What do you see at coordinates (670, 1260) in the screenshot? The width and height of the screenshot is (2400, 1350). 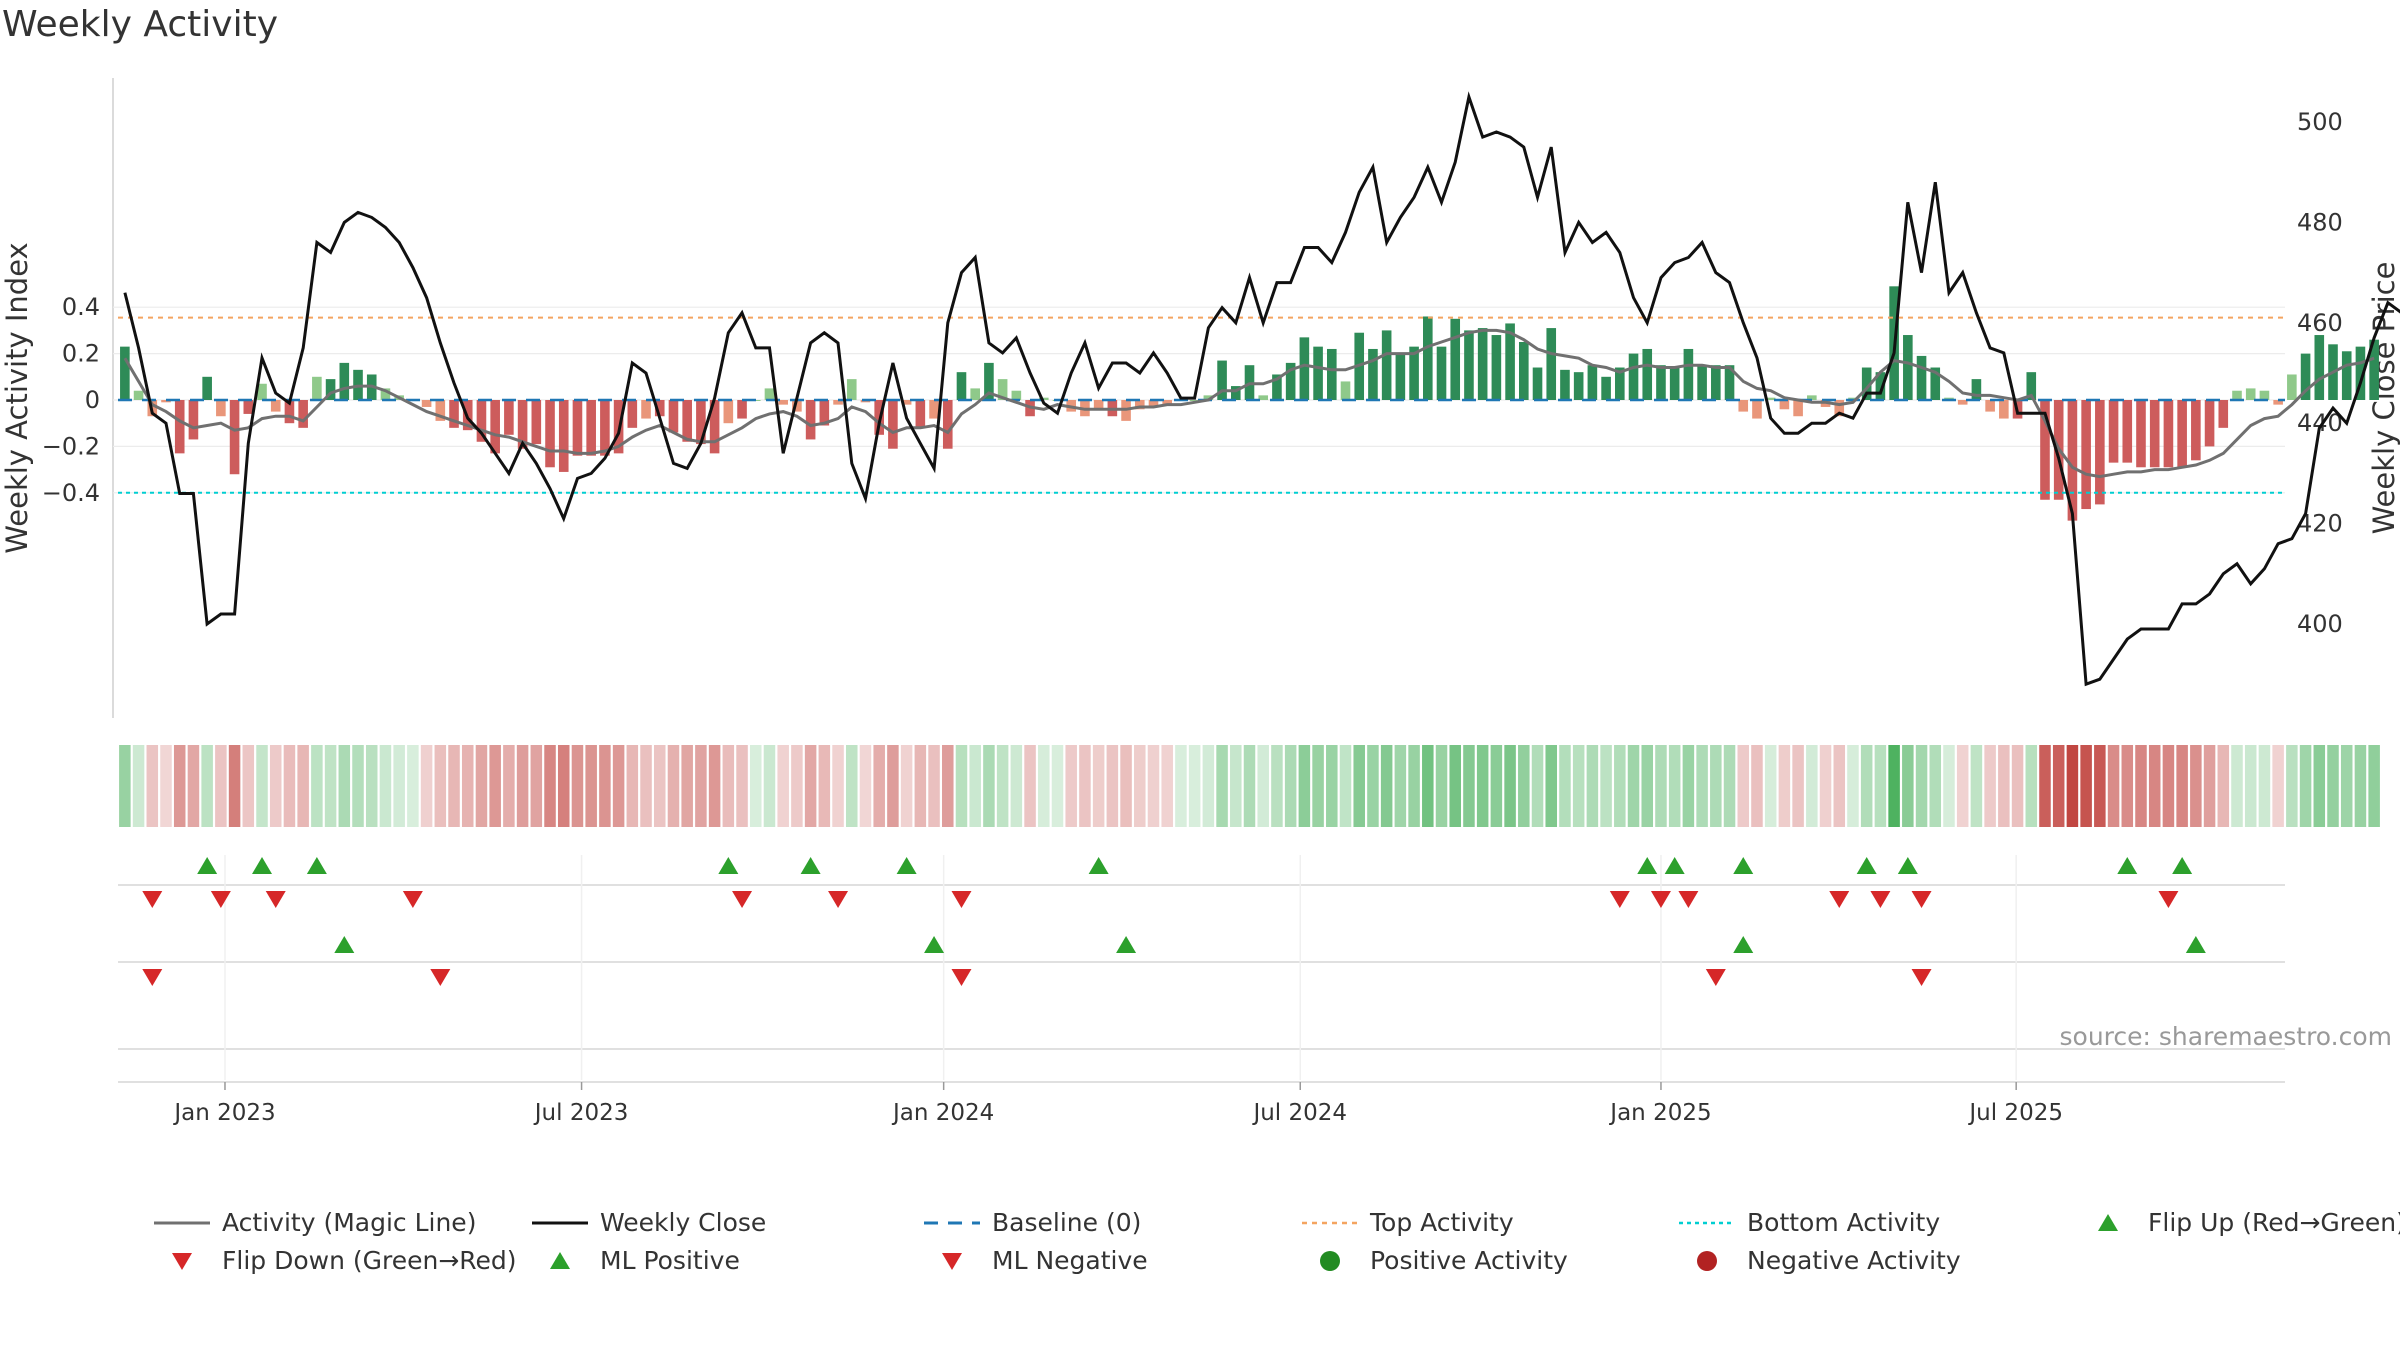 I see `legend-label: ML Positive` at bounding box center [670, 1260].